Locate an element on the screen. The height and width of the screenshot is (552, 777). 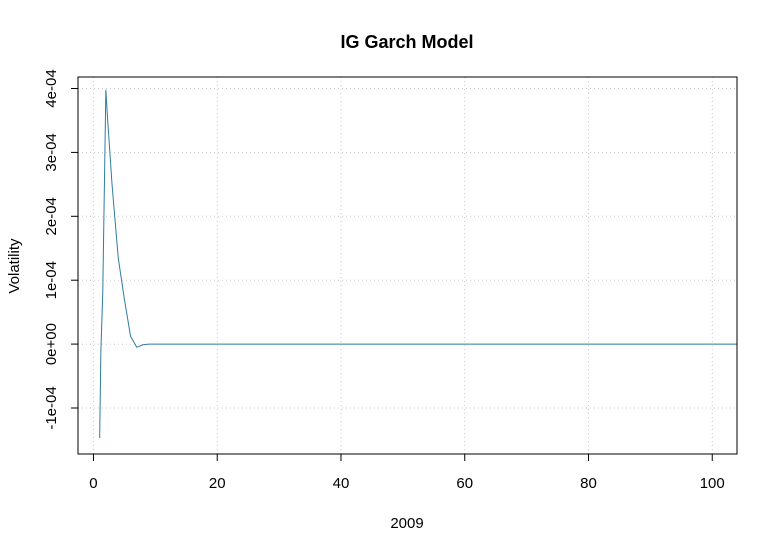
x-tick-label: 40 is located at coordinates (341, 483).